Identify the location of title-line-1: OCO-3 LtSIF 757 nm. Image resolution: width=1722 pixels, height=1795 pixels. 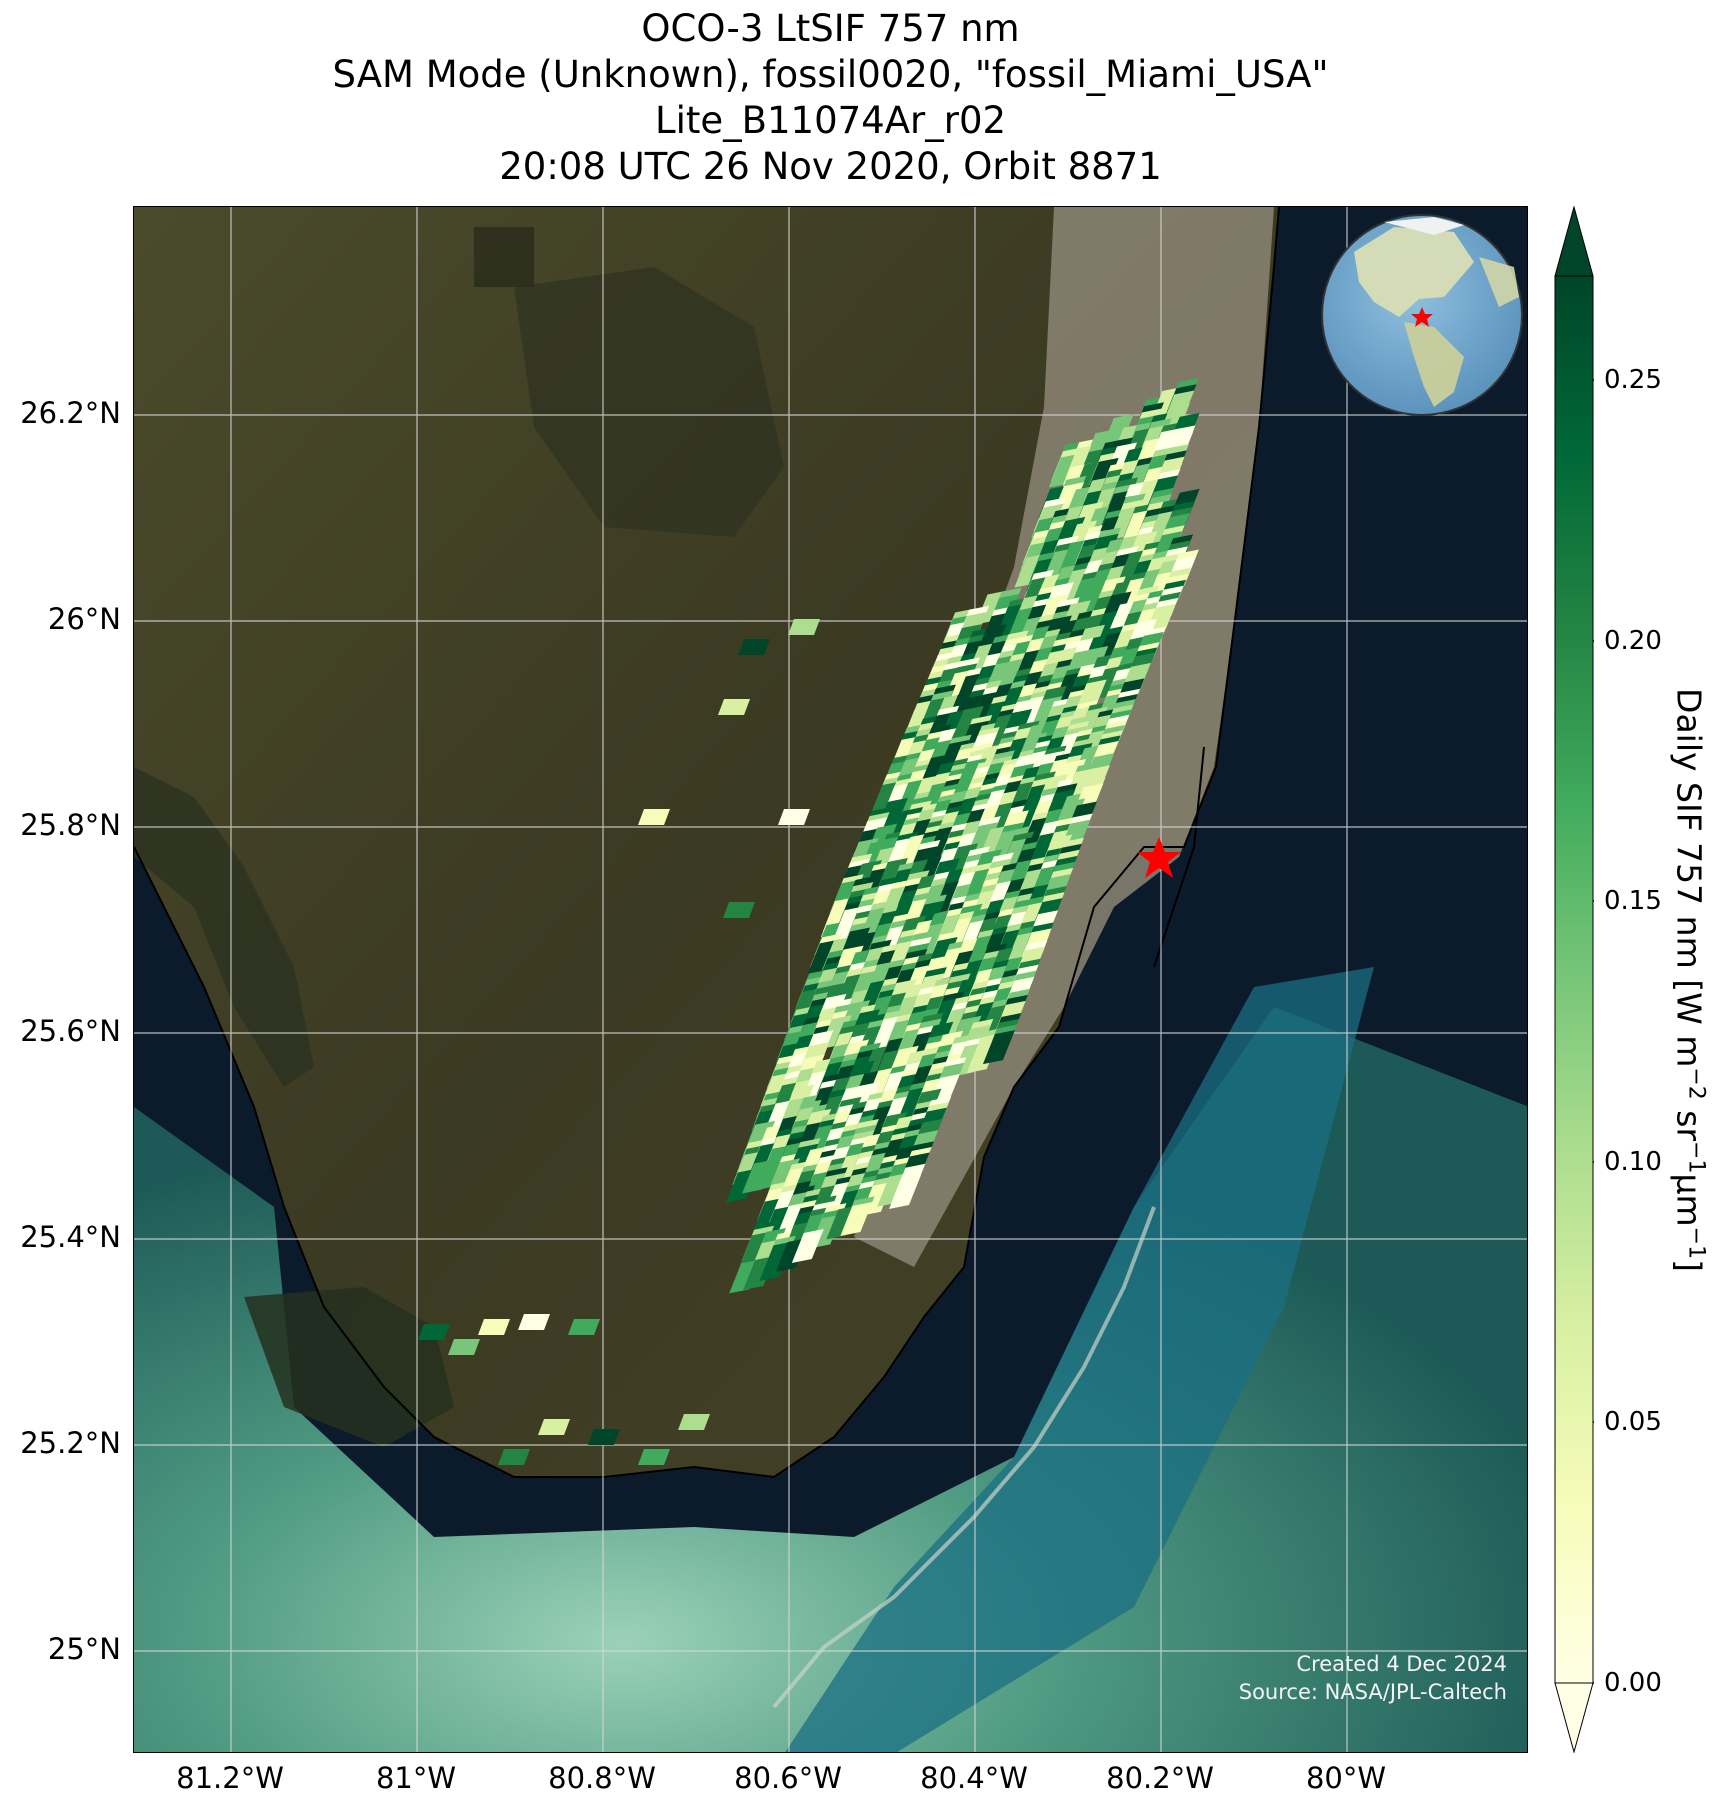
(830, 28).